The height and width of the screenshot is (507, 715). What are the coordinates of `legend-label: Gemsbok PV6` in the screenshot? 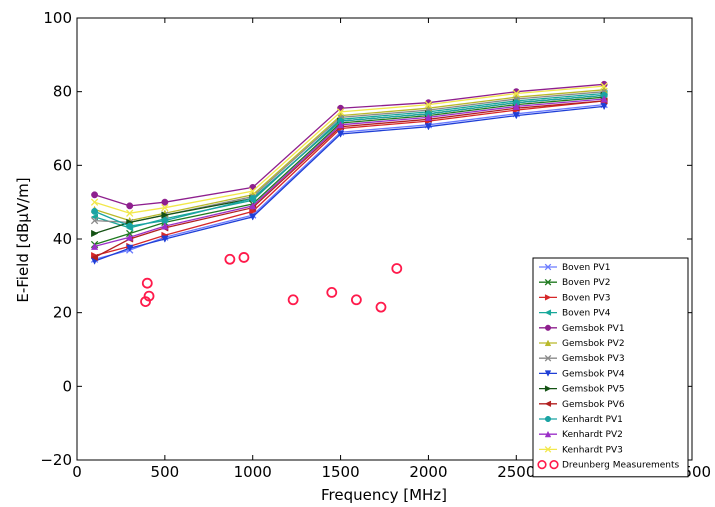 It's located at (593, 405).